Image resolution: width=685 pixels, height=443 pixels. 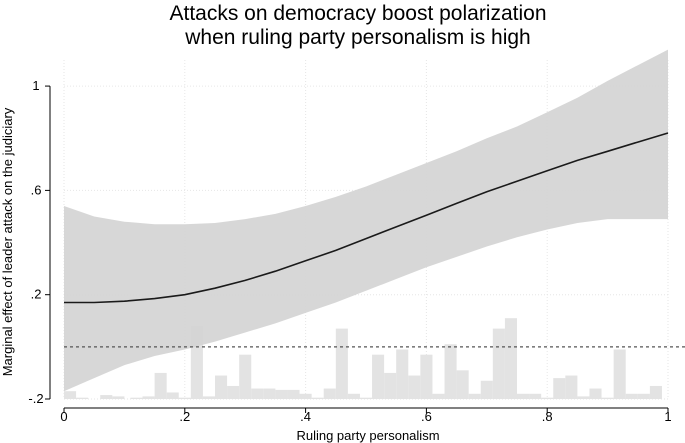 What do you see at coordinates (357, 13) in the screenshot?
I see `chart-title-line-1: Attacks on democracy boost polarization` at bounding box center [357, 13].